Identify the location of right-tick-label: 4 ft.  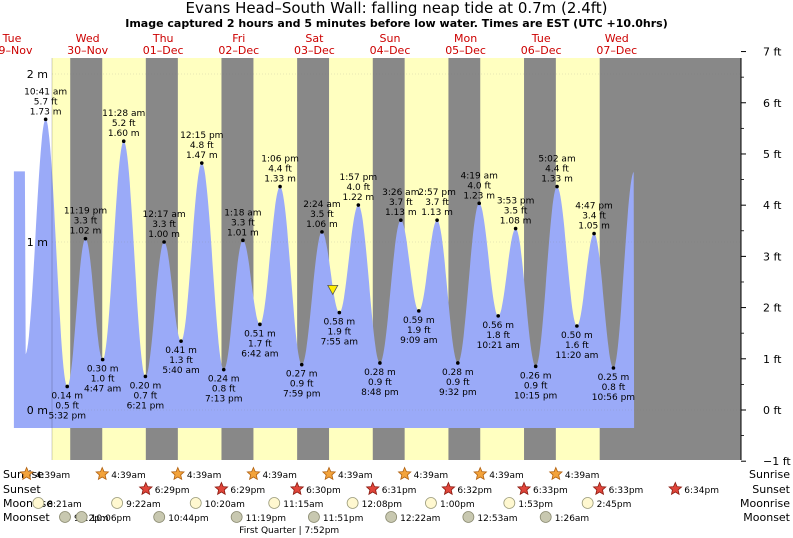
(772, 205).